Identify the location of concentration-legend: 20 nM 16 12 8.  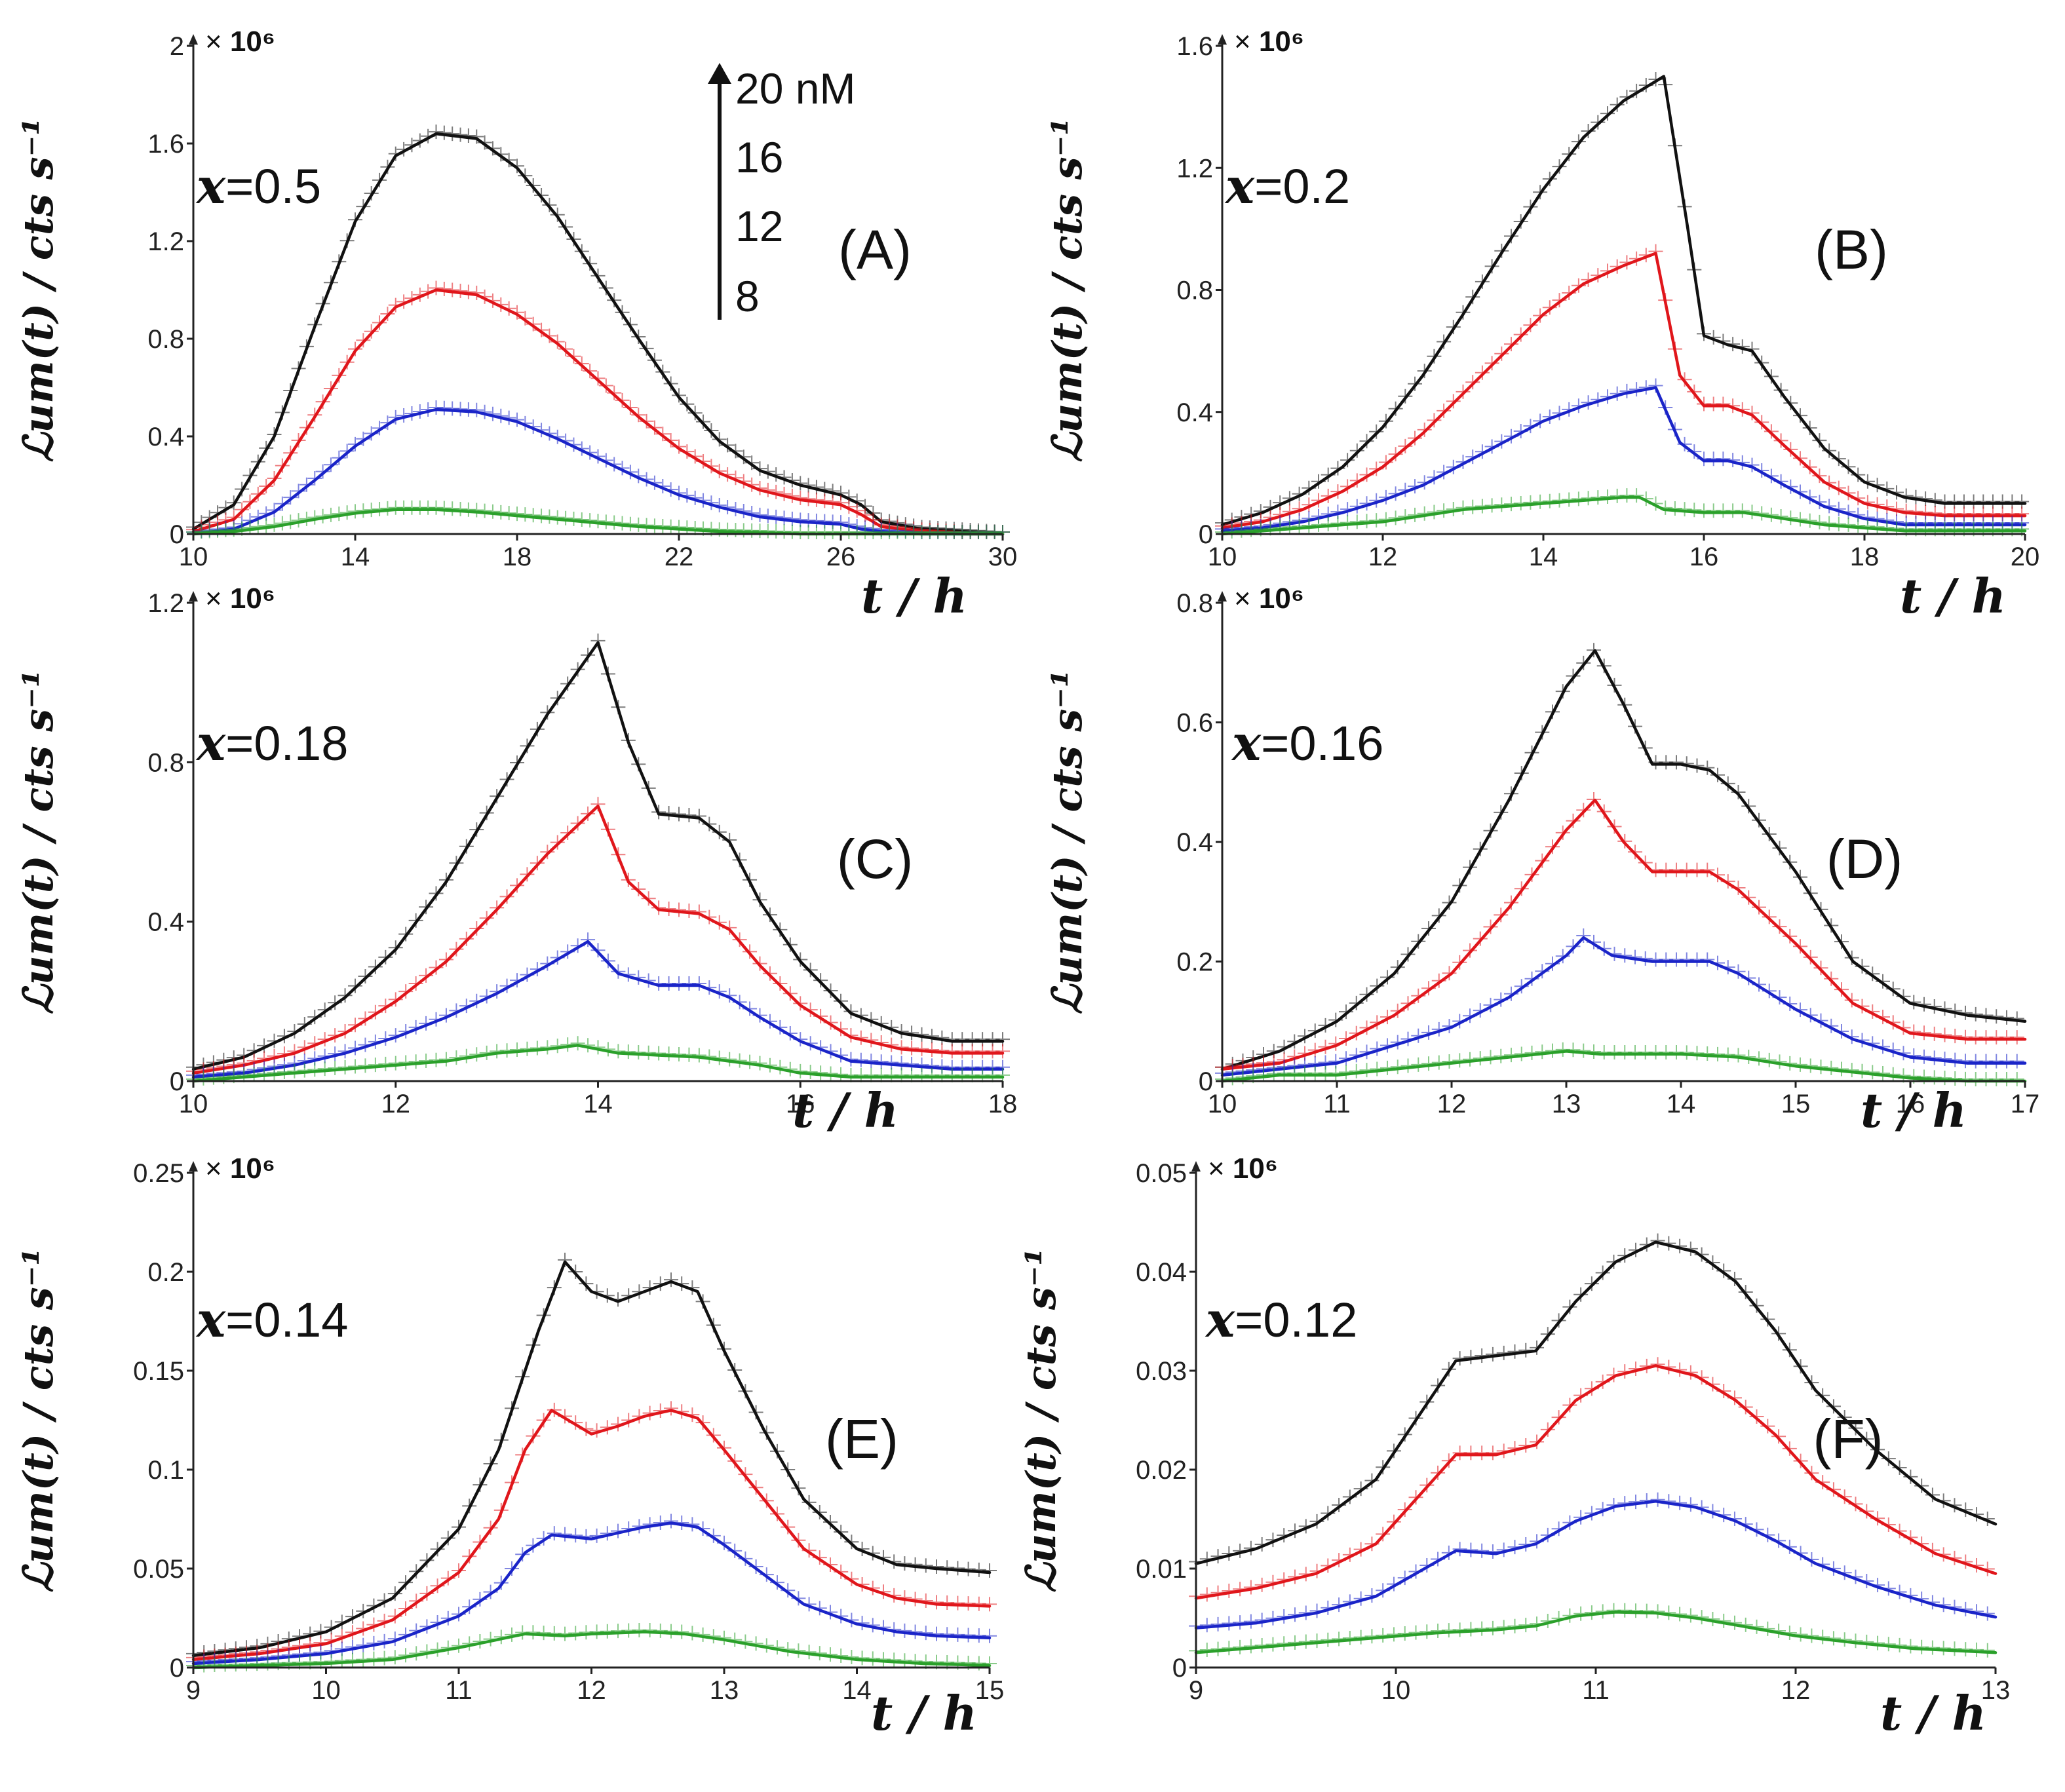
(781, 191).